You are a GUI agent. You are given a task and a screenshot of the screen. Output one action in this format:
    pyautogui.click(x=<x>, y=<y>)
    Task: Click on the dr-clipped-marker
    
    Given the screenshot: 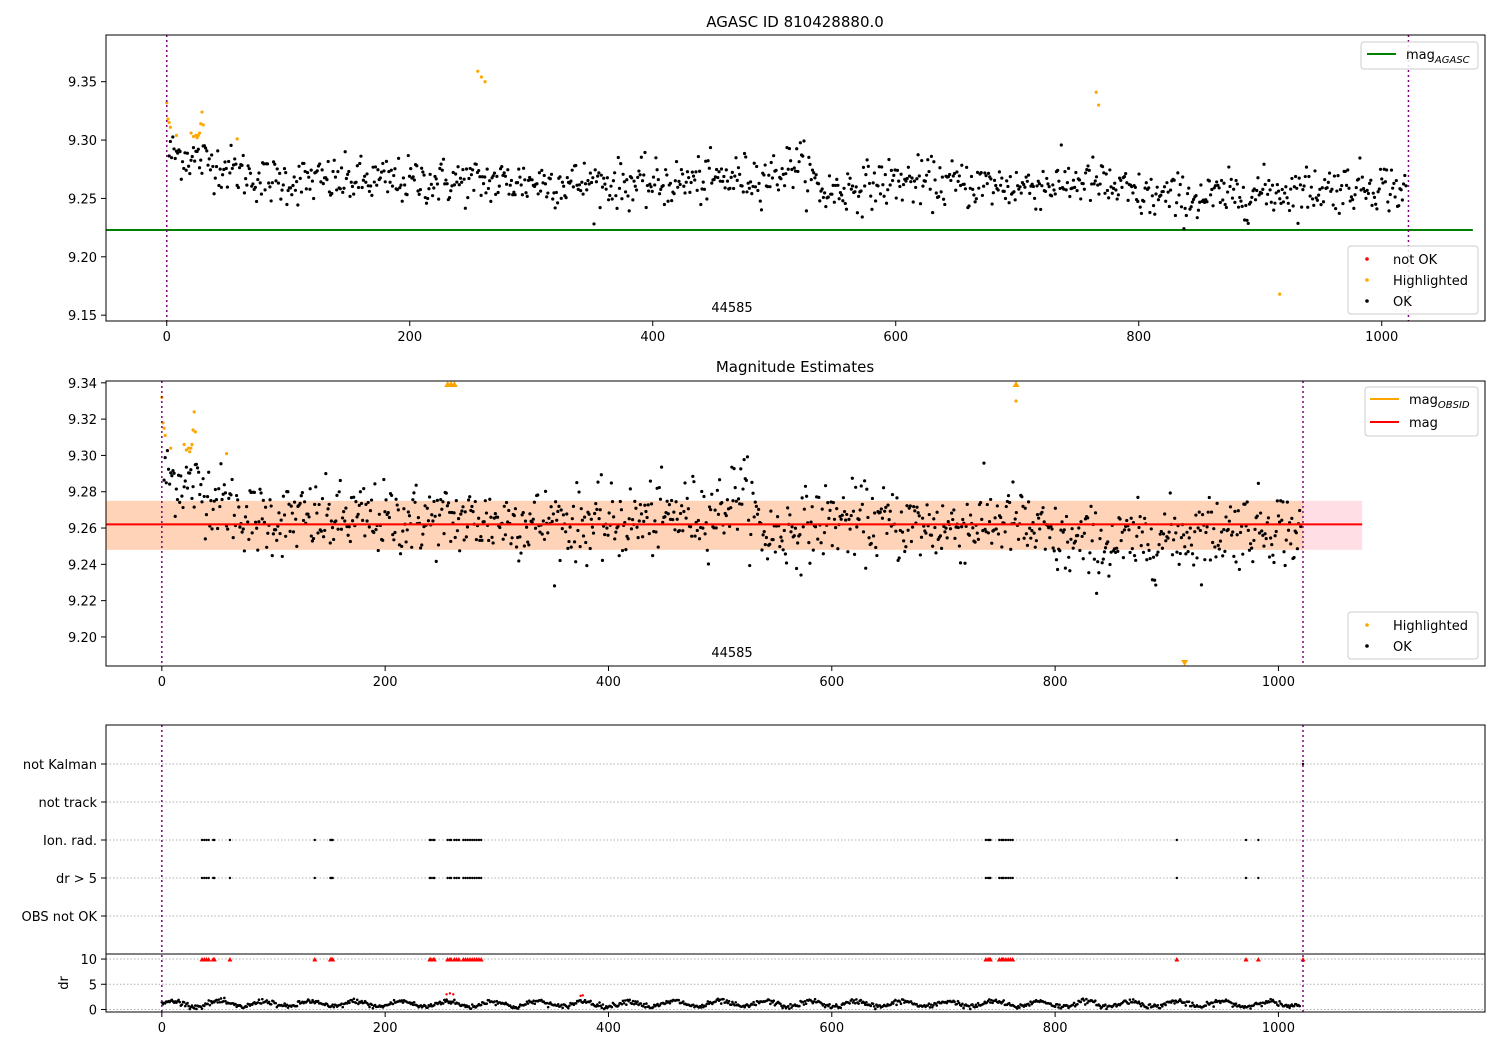 What is the action you would take?
    pyautogui.click(x=333, y=959)
    